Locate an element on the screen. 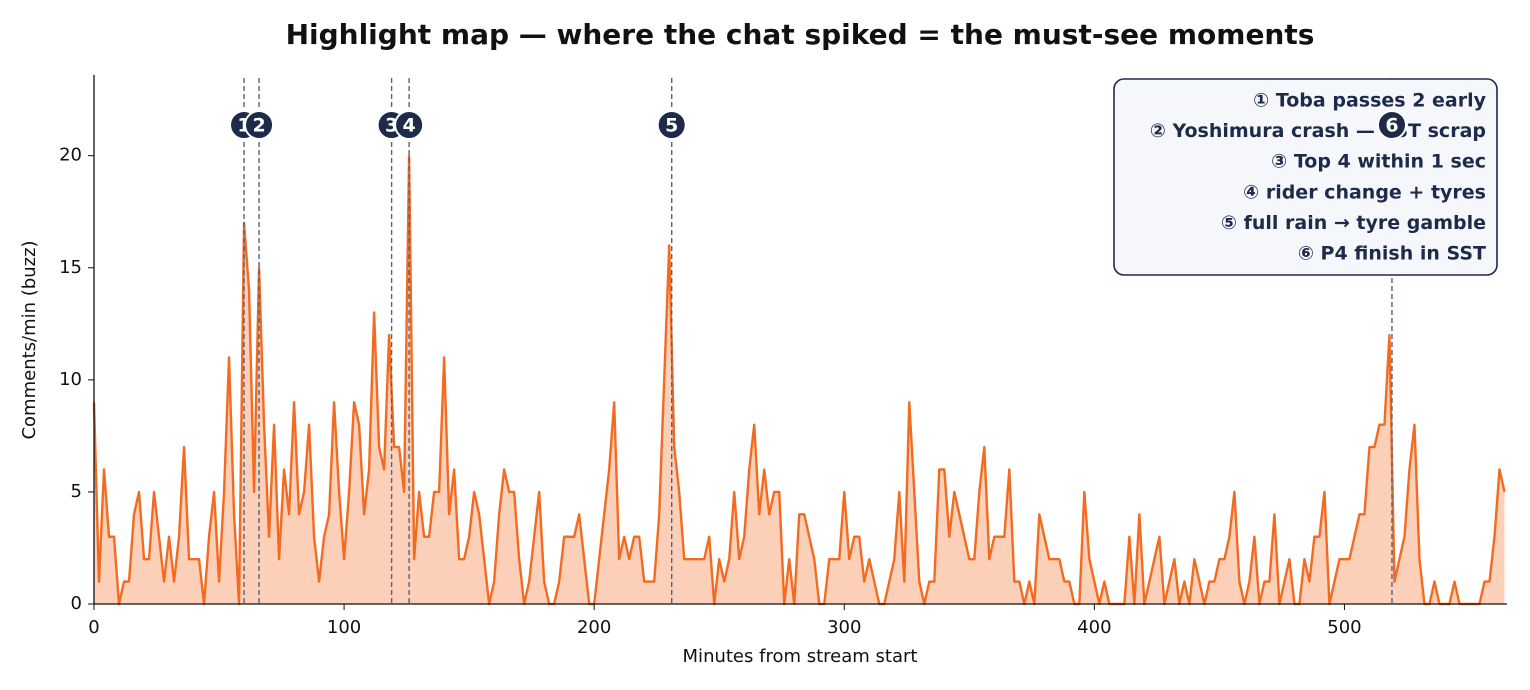  event-marker-label: 5 is located at coordinates (671, 126).